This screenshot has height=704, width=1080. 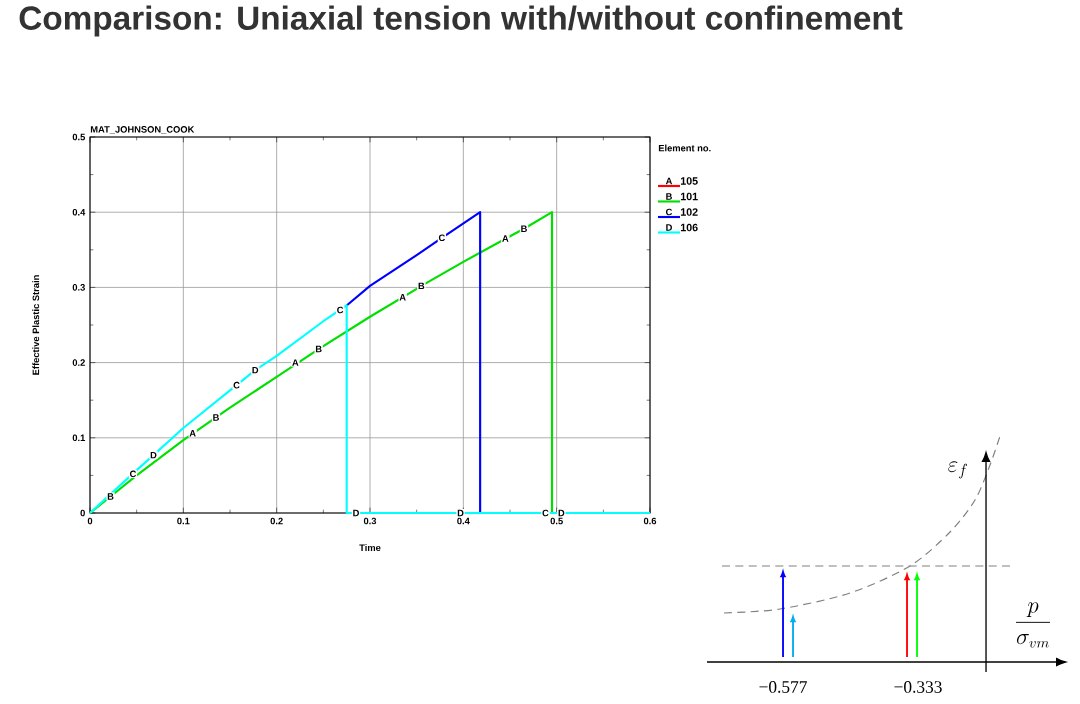 I want to click on text: −0.333, so click(x=918, y=687).